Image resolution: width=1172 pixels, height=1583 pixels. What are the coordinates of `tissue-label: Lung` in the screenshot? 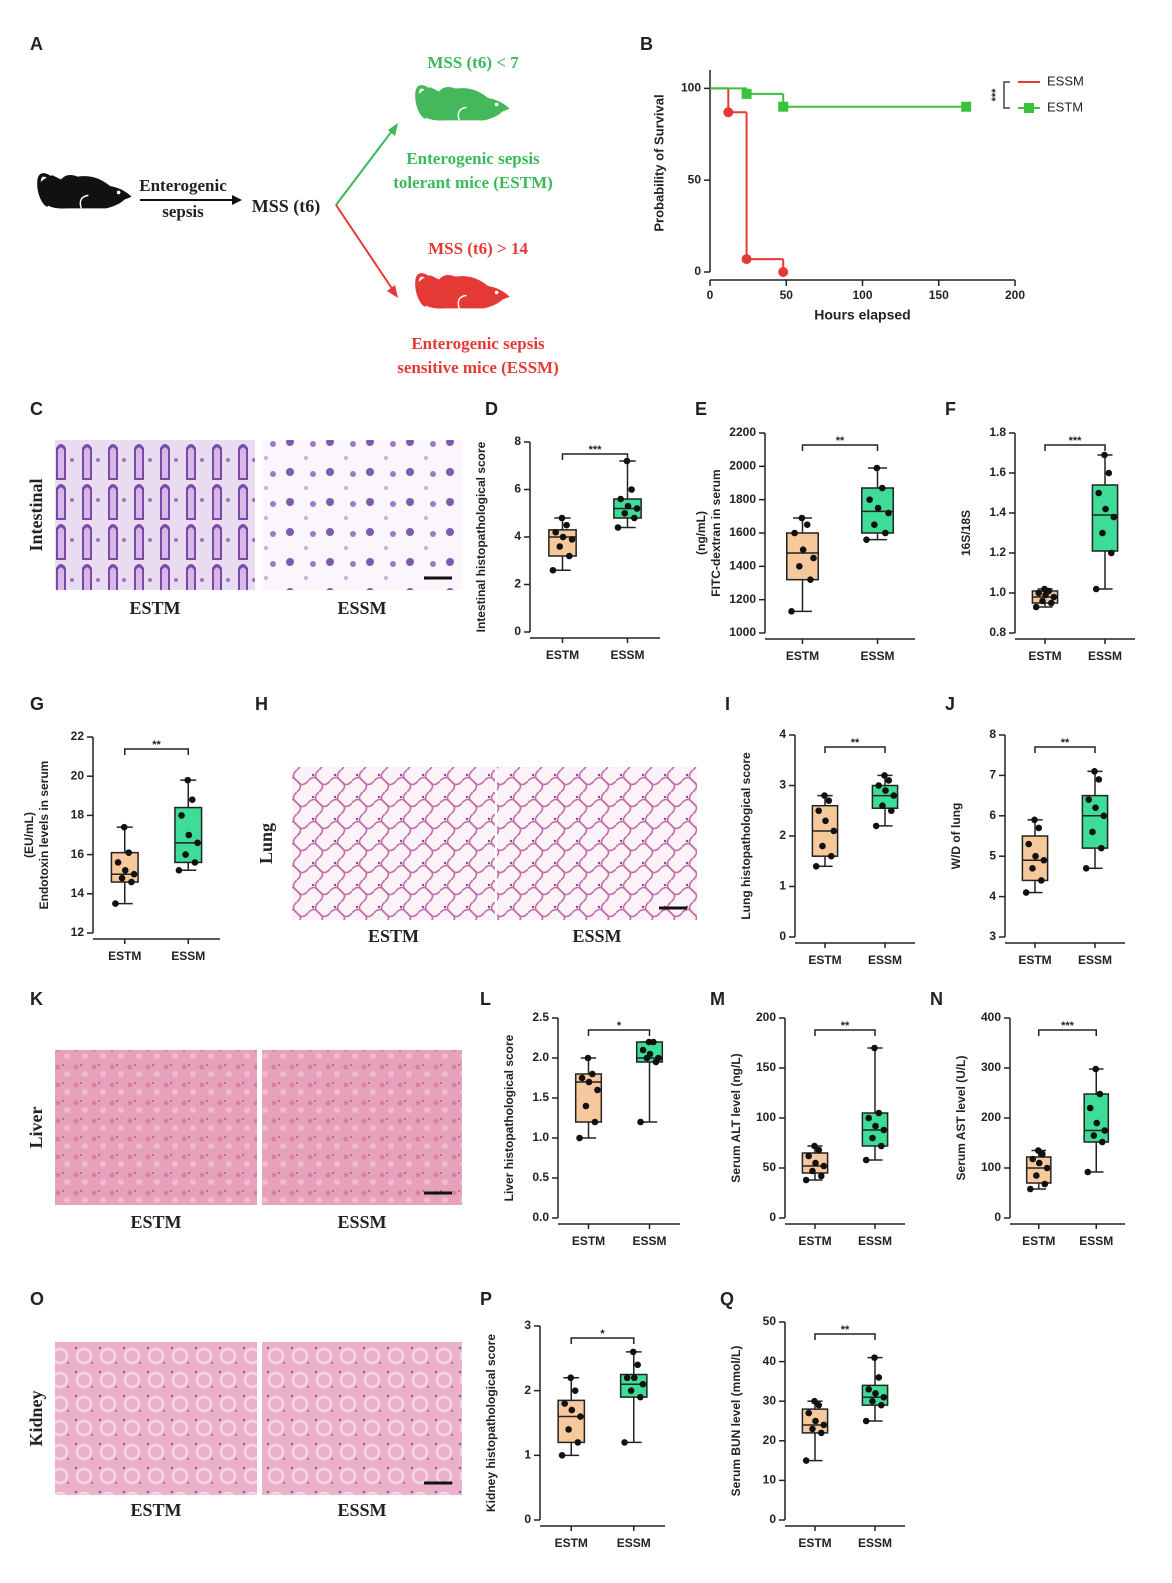 It's located at (266, 843).